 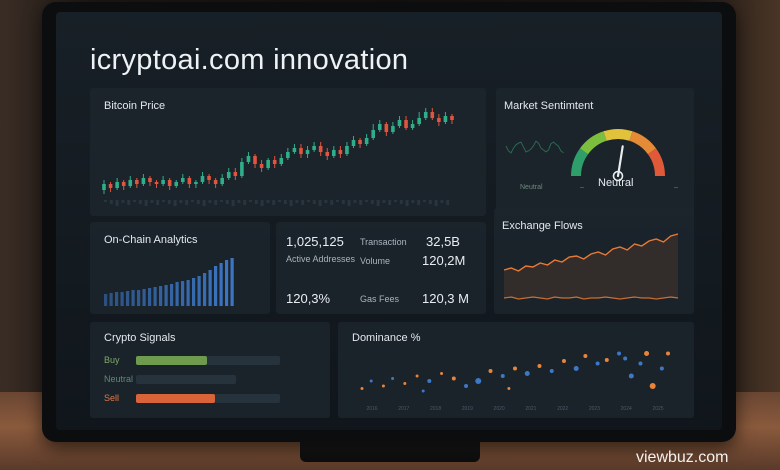 What do you see at coordinates (151, 240) in the screenshot?
I see `onchain-analytics-title: On-Chain Analytics` at bounding box center [151, 240].